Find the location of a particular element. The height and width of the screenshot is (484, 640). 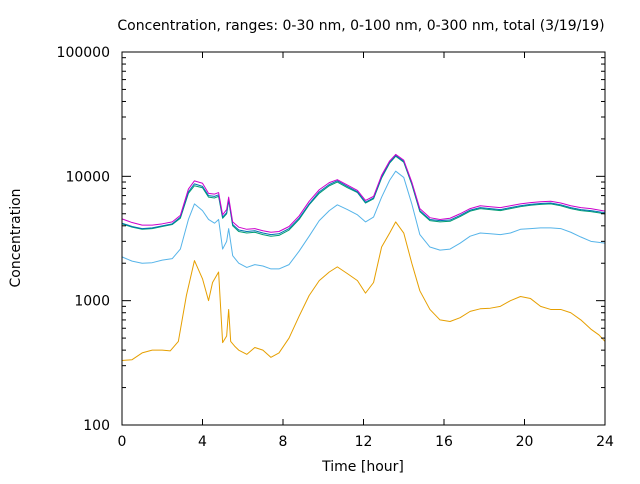

x-tick-label: 20 is located at coordinates (525, 442).